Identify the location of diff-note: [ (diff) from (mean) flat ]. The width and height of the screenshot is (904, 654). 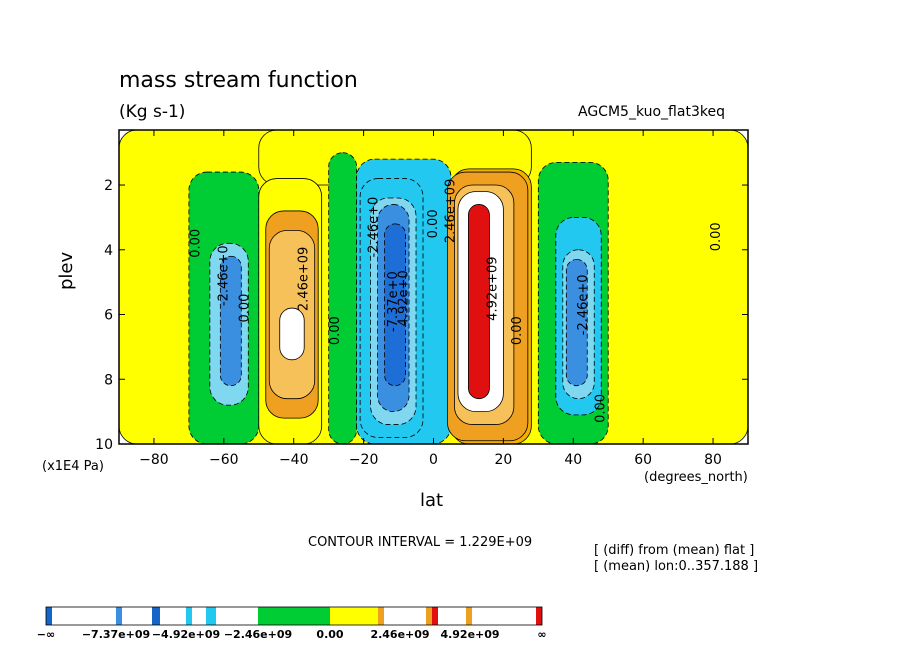
(674, 550).